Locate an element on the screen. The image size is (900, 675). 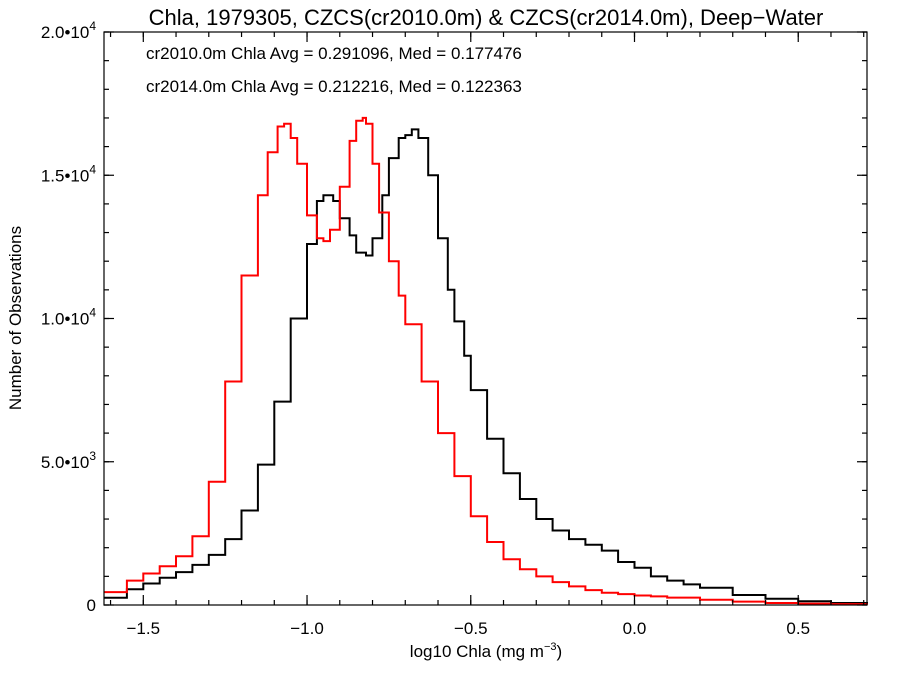
y-tick-label: 1.0•104 is located at coordinates (69, 317).